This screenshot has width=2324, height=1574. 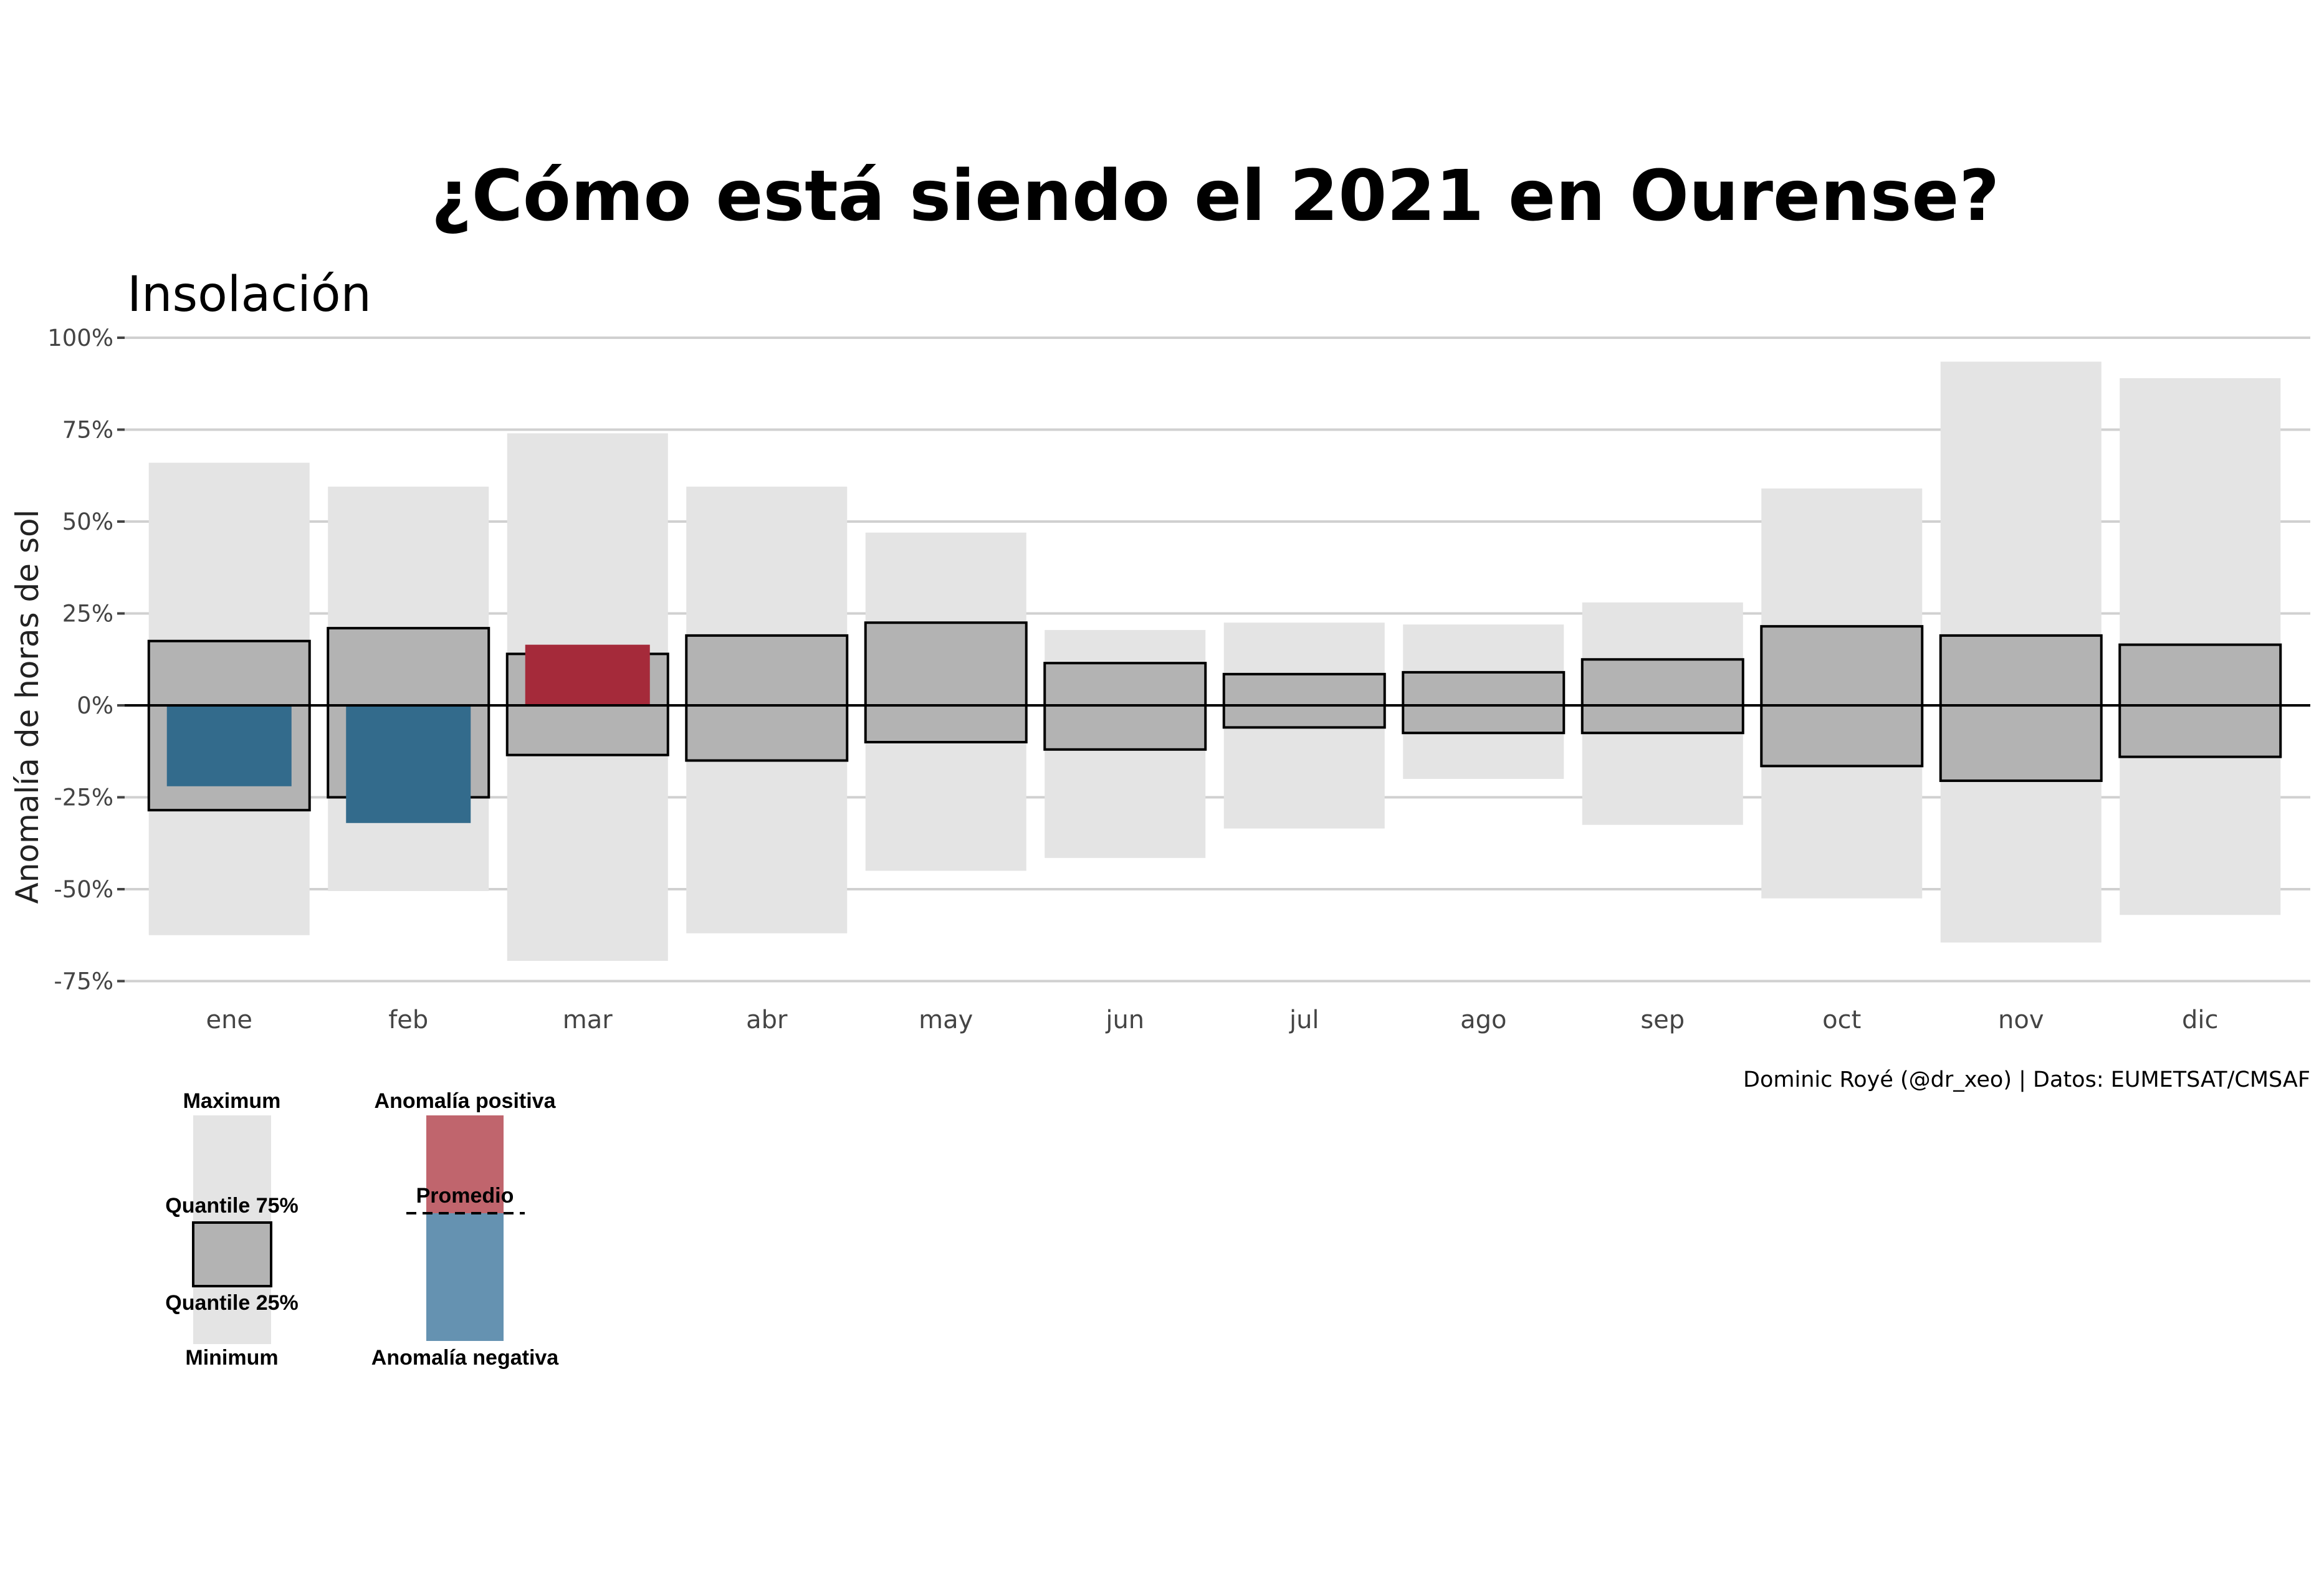 I want to click on x-tick-label: may, so click(x=946, y=1020).